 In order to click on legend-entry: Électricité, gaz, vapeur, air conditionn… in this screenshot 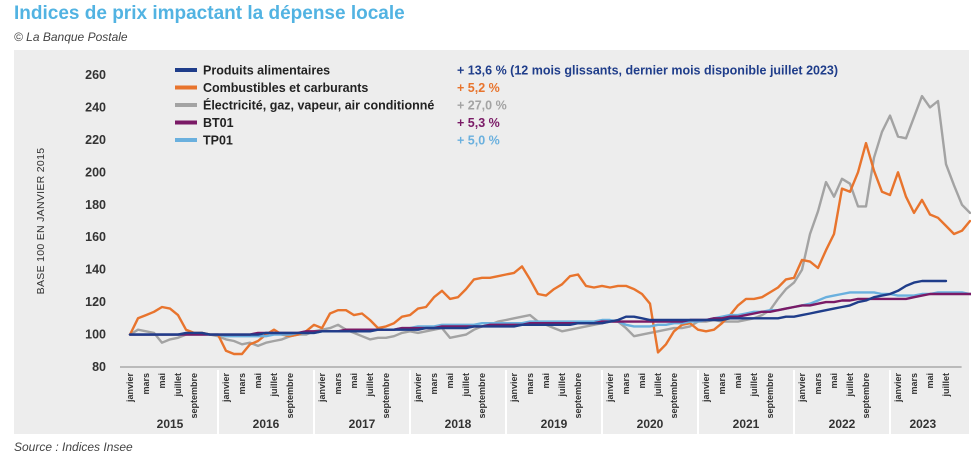, I will do `click(318, 105)`.